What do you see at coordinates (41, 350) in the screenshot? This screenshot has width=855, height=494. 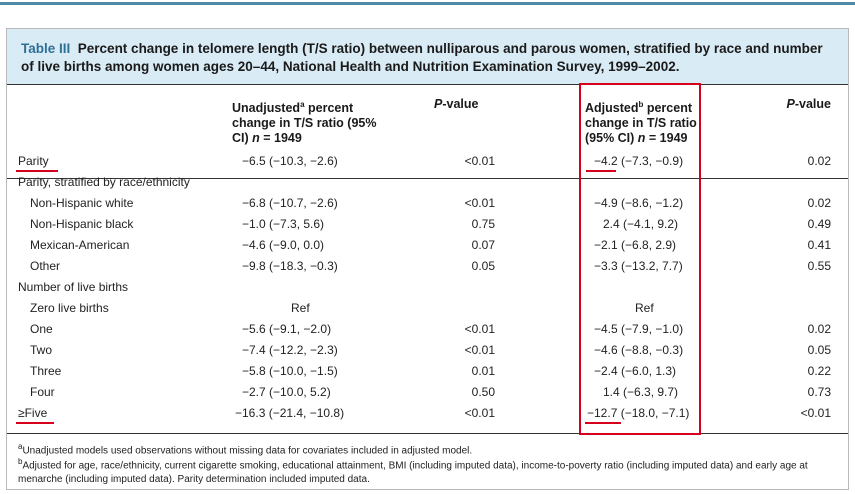 I see `row-label: Two` at bounding box center [41, 350].